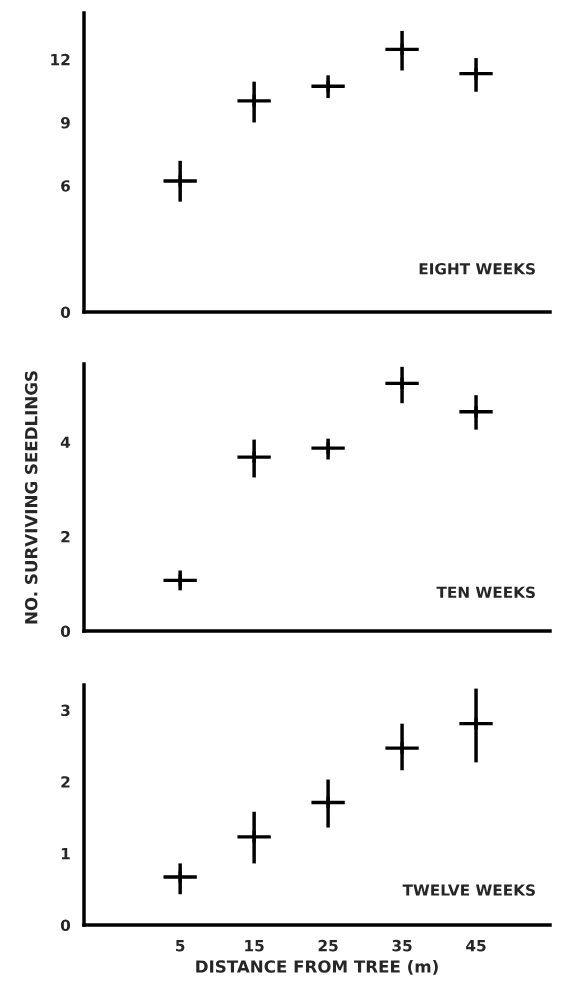 The image size is (564, 1004). Describe the element at coordinates (254, 946) in the screenshot. I see `x-tick-label: 15` at that location.